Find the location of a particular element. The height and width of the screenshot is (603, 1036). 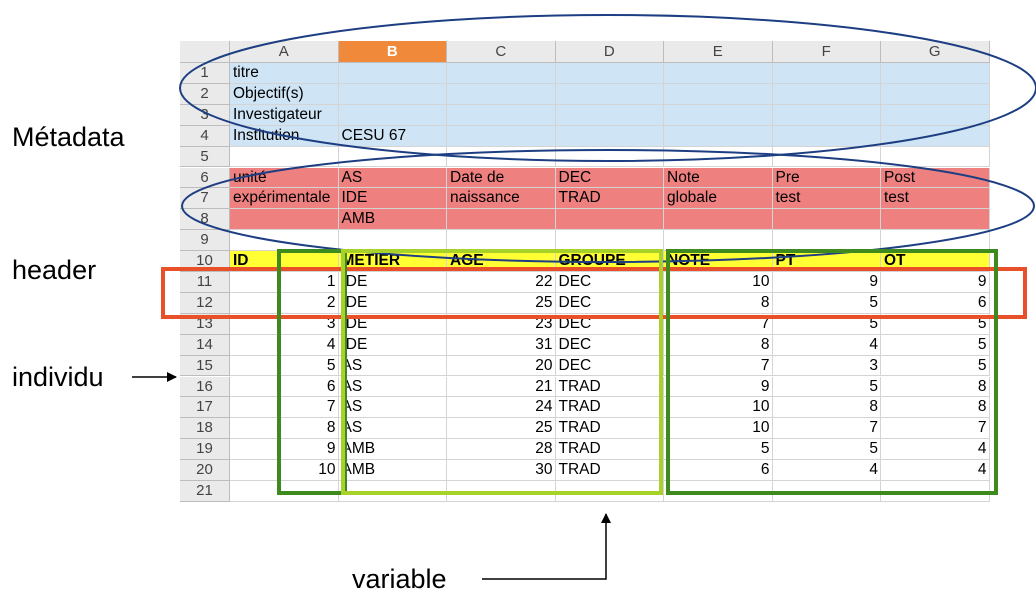

cell-e7: globale is located at coordinates (692, 198).